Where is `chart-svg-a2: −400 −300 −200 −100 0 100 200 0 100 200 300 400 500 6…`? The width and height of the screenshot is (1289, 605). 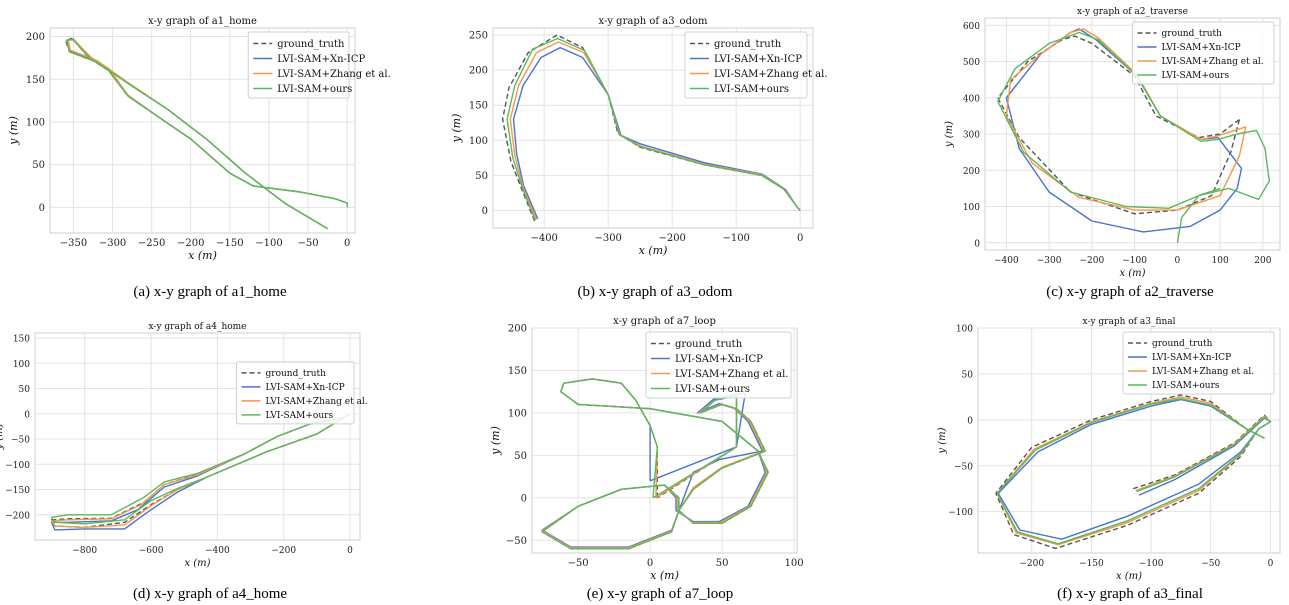 chart-svg-a2: −400 −300 −200 −100 0 100 200 0 100 200 300 400 500 6… is located at coordinates (1112, 143).